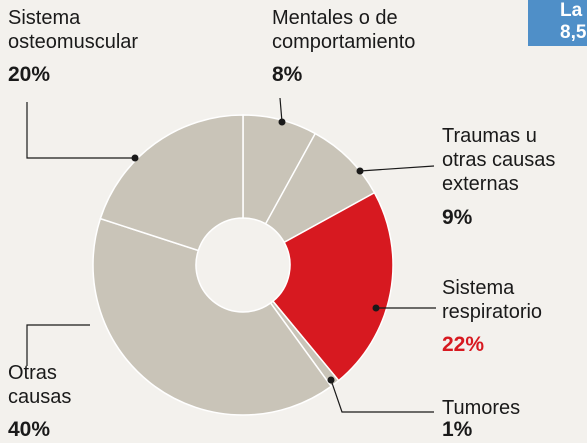 The width and height of the screenshot is (587, 443). What do you see at coordinates (573, 32) in the screenshot?
I see `corner-text: 8,5` at bounding box center [573, 32].